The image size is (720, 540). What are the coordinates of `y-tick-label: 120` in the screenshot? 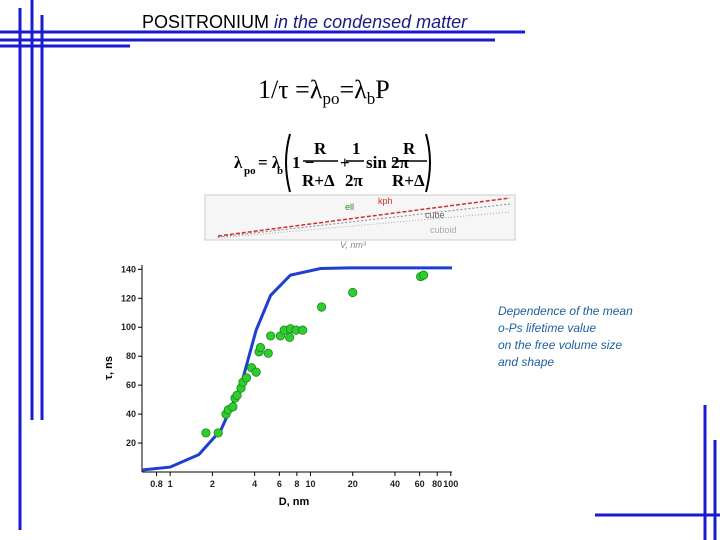 It's located at (128, 298).